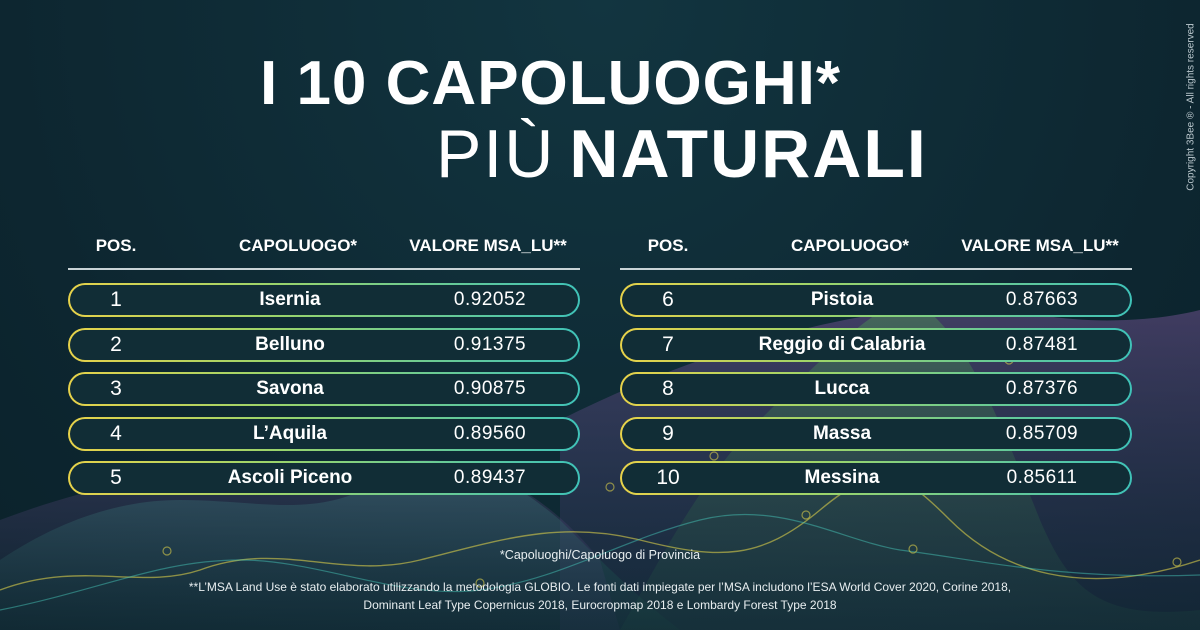  I want to click on copyright-text: Copyright 3Bee ® - All rights reserved, so click(1191, 107).